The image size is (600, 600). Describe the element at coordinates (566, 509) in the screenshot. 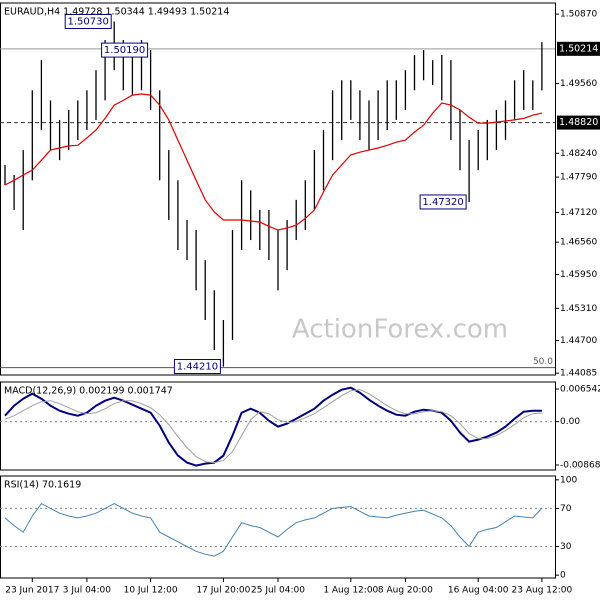

I see `y-tick-label: 70` at that location.